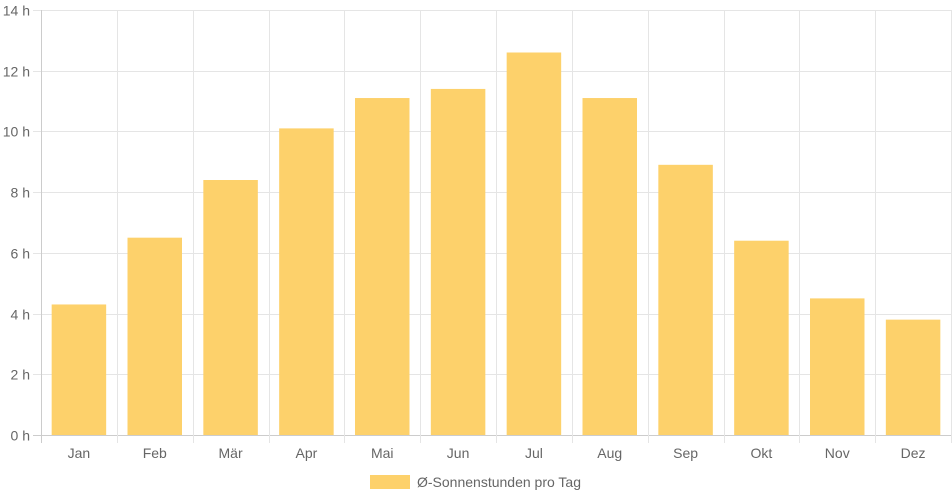 This screenshot has height=500, width=952. What do you see at coordinates (20, 193) in the screenshot?
I see `y-tick-label: 8 h` at bounding box center [20, 193].